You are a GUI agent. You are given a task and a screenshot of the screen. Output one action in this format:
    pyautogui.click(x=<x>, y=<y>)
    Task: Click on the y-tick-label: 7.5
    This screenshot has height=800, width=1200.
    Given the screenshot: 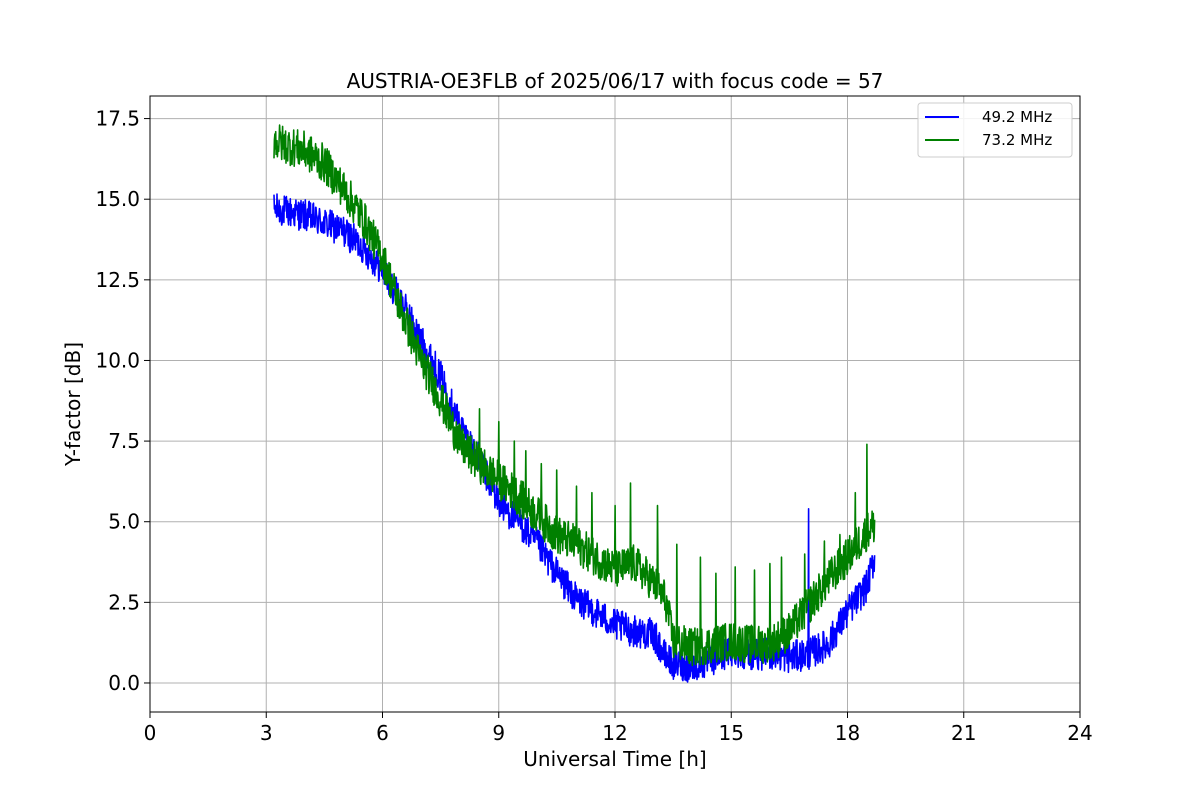 What is the action you would take?
    pyautogui.click(x=124, y=441)
    